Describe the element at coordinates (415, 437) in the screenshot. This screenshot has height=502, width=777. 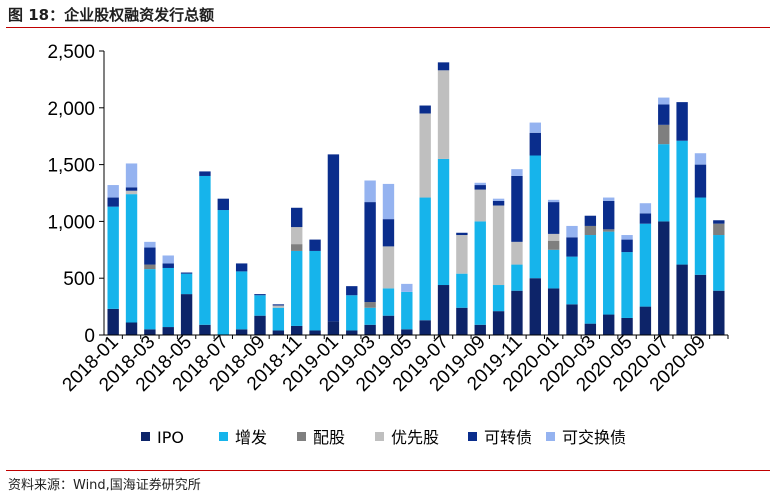
I see `legend-label: 优先股` at that location.